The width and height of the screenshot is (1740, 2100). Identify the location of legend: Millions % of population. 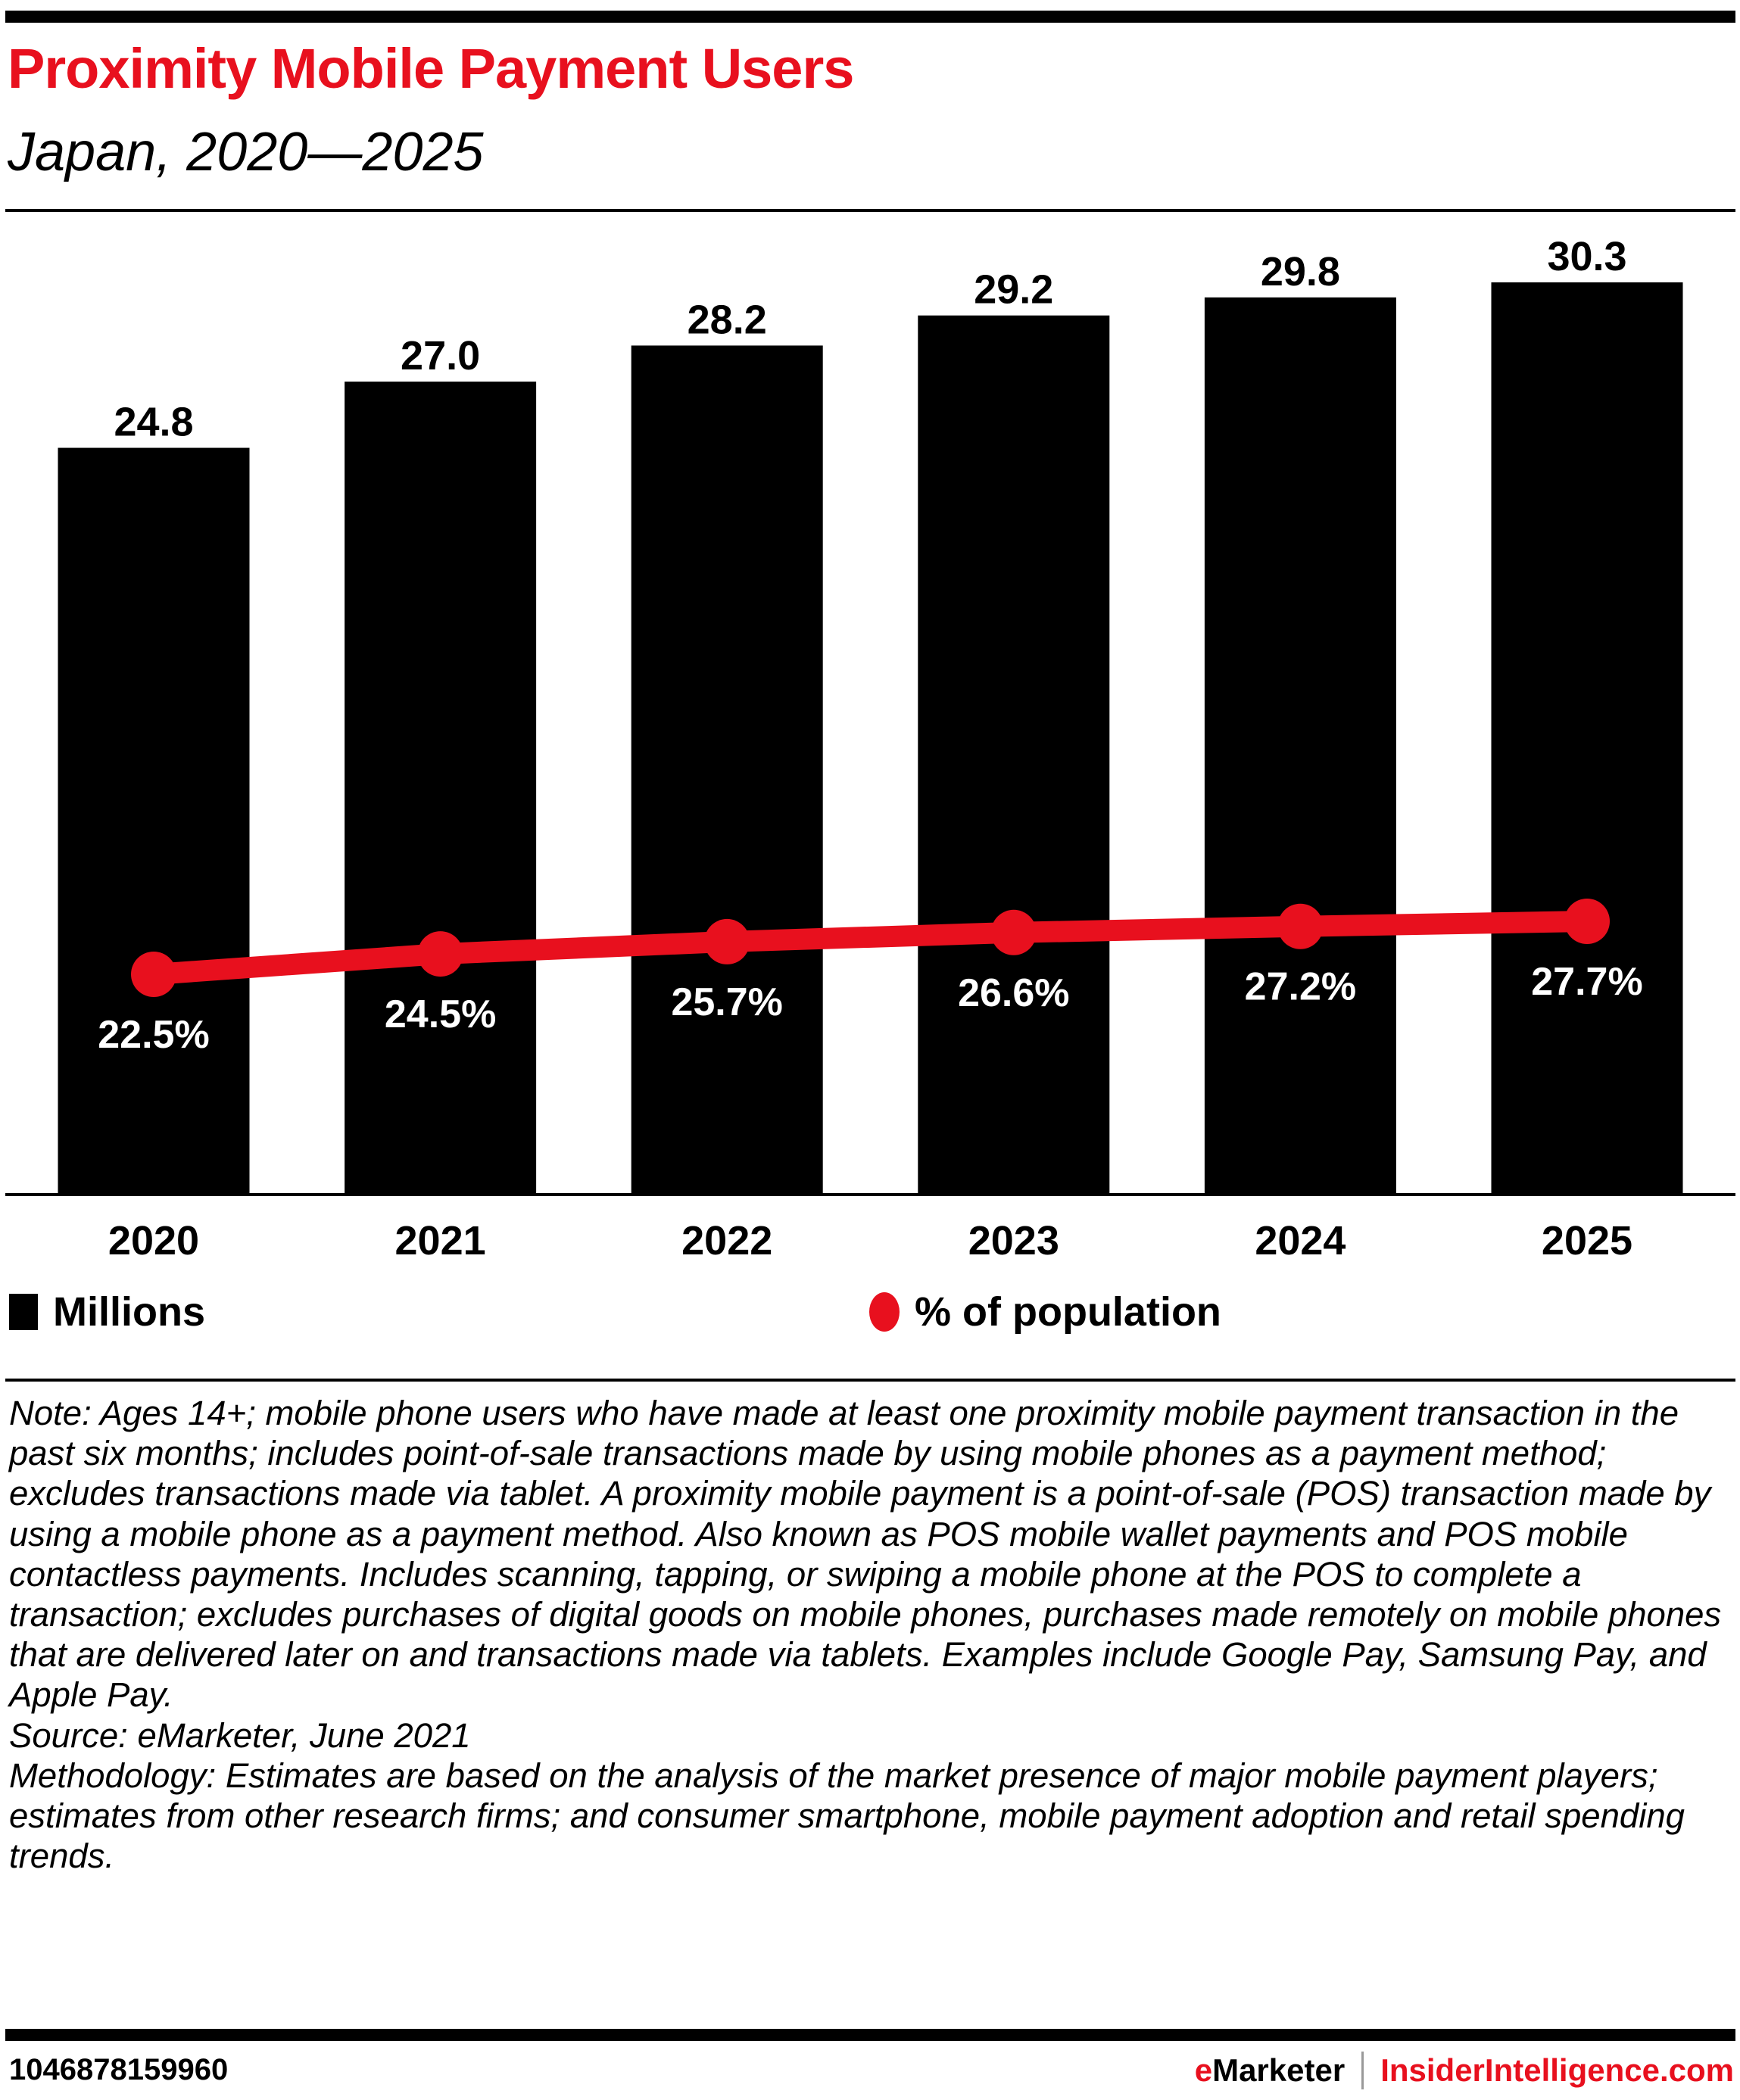
(870, 1310).